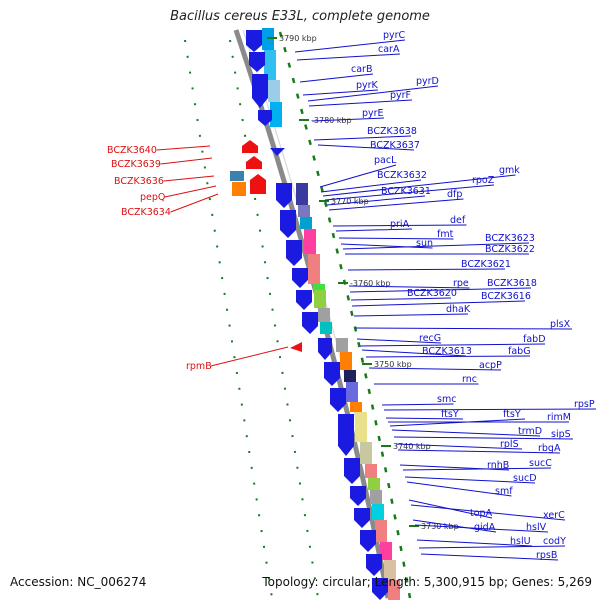  I want to click on forward-gene-label: rnhB, so click(498, 465).